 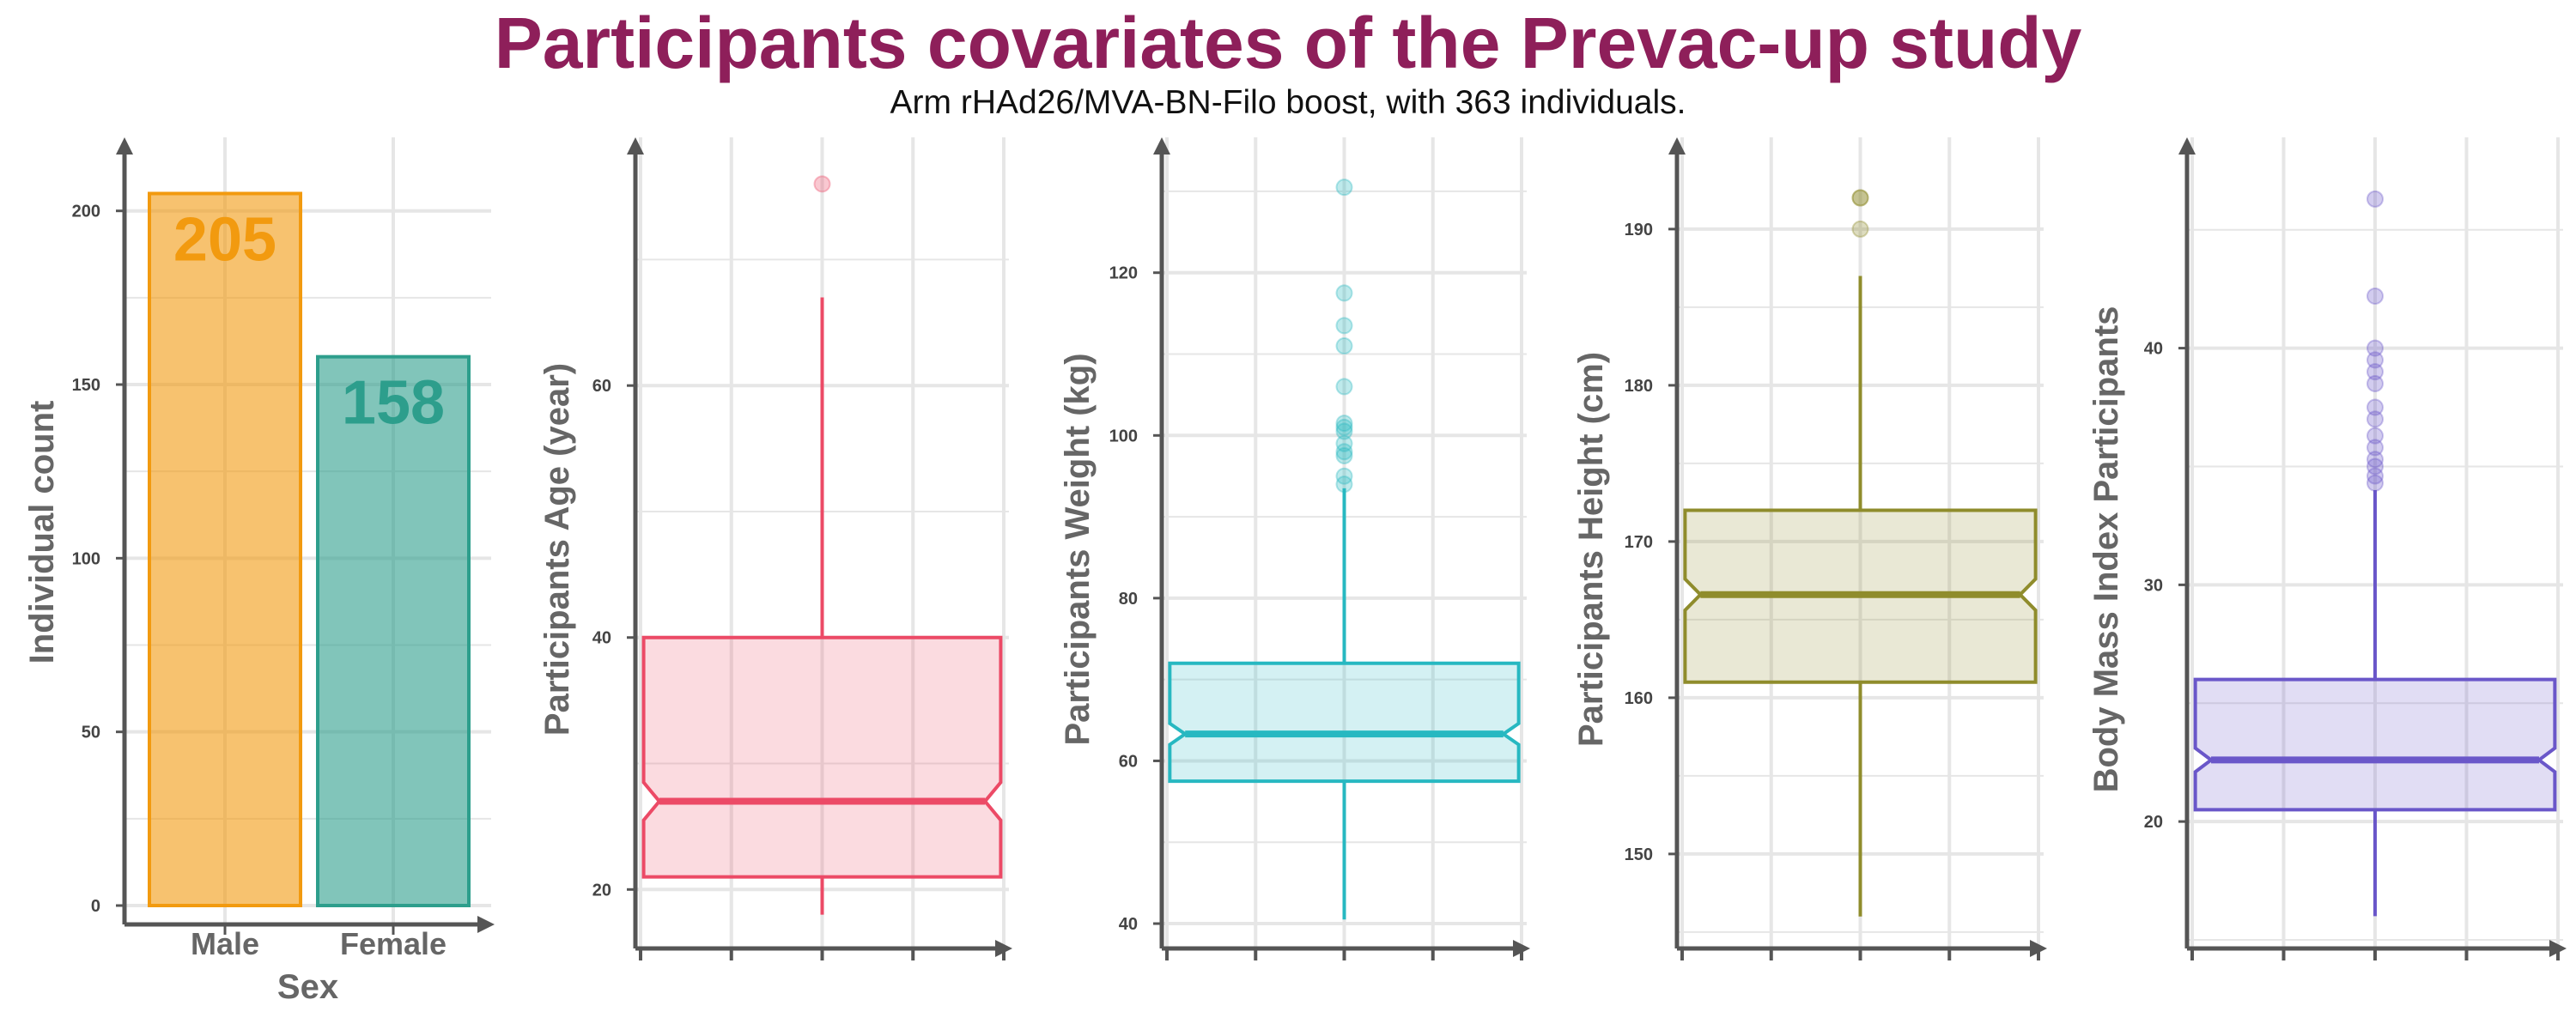 I want to click on bmi-box-panel: 20 30 40 Body Mass Index Participants, so click(x=2327, y=548).